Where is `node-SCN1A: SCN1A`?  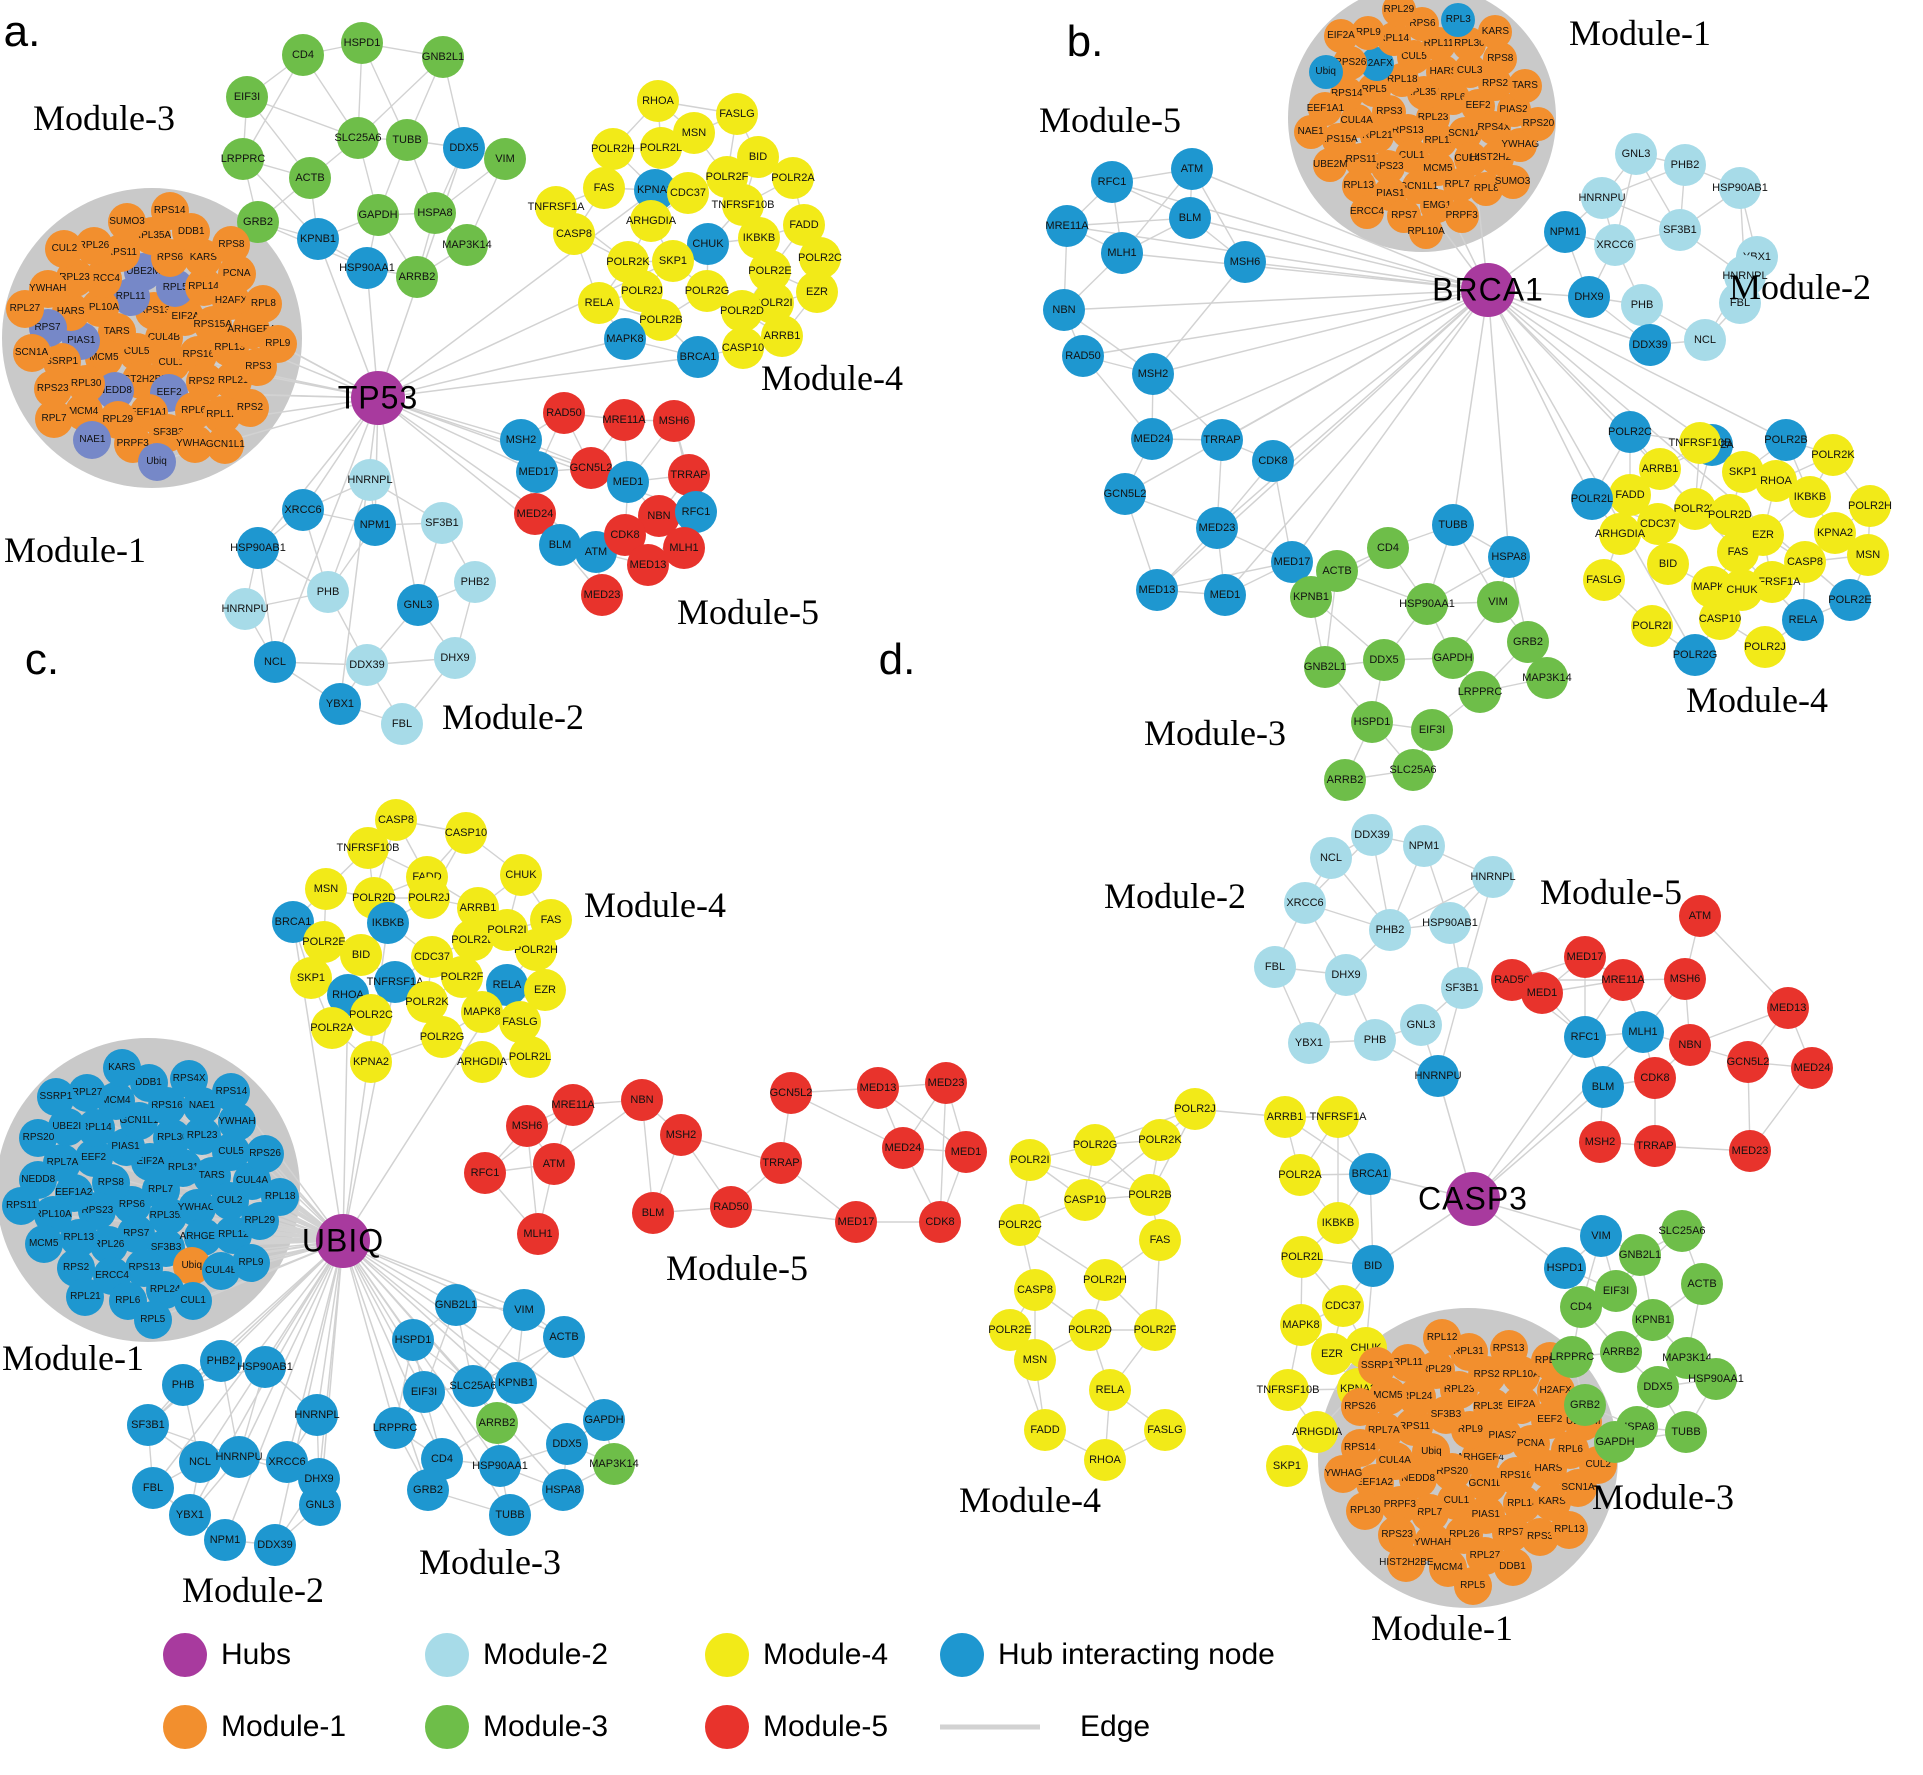 node-SCN1A: SCN1A is located at coordinates (31, 353).